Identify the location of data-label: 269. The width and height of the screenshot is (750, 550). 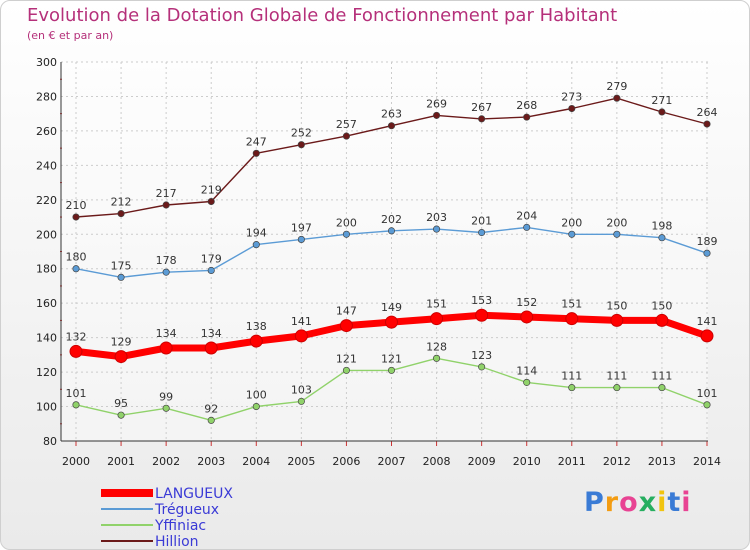
(436, 103).